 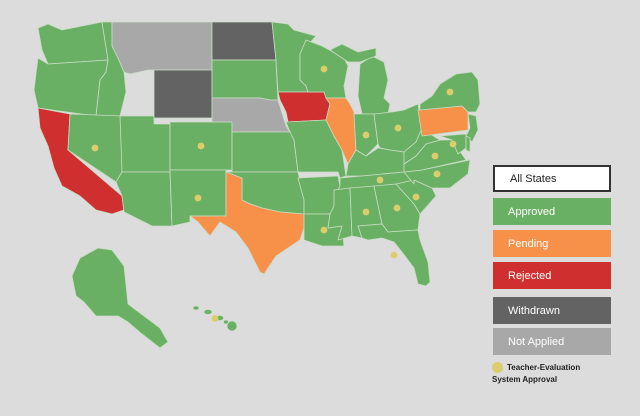 What do you see at coordinates (422, 146) in the screenshot?
I see `state-wv` at bounding box center [422, 146].